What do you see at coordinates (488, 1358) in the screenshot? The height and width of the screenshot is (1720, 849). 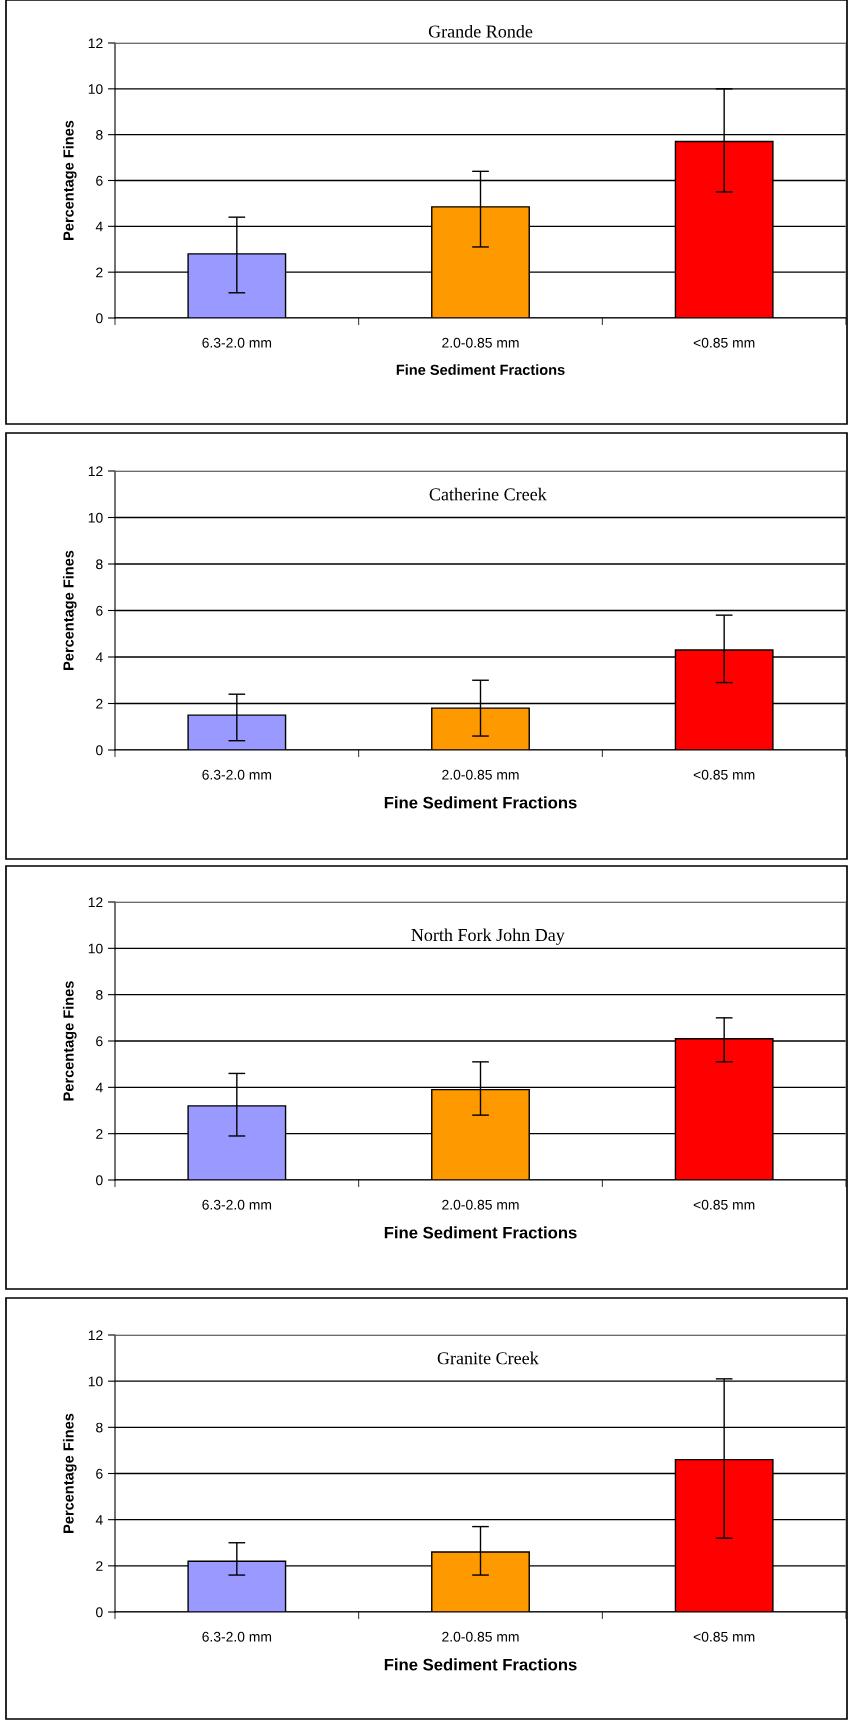 I see `text: Granite Creek` at bounding box center [488, 1358].